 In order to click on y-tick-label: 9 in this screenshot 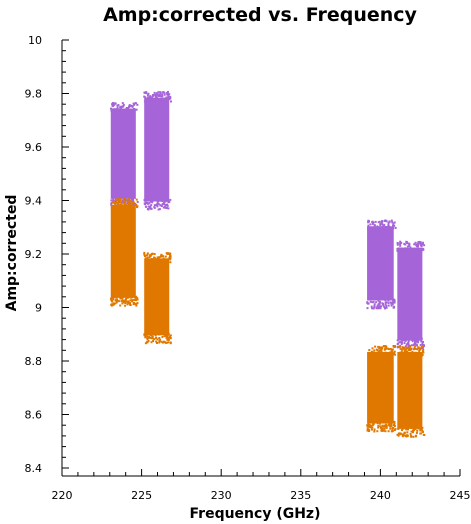, I will do `click(38, 308)`.